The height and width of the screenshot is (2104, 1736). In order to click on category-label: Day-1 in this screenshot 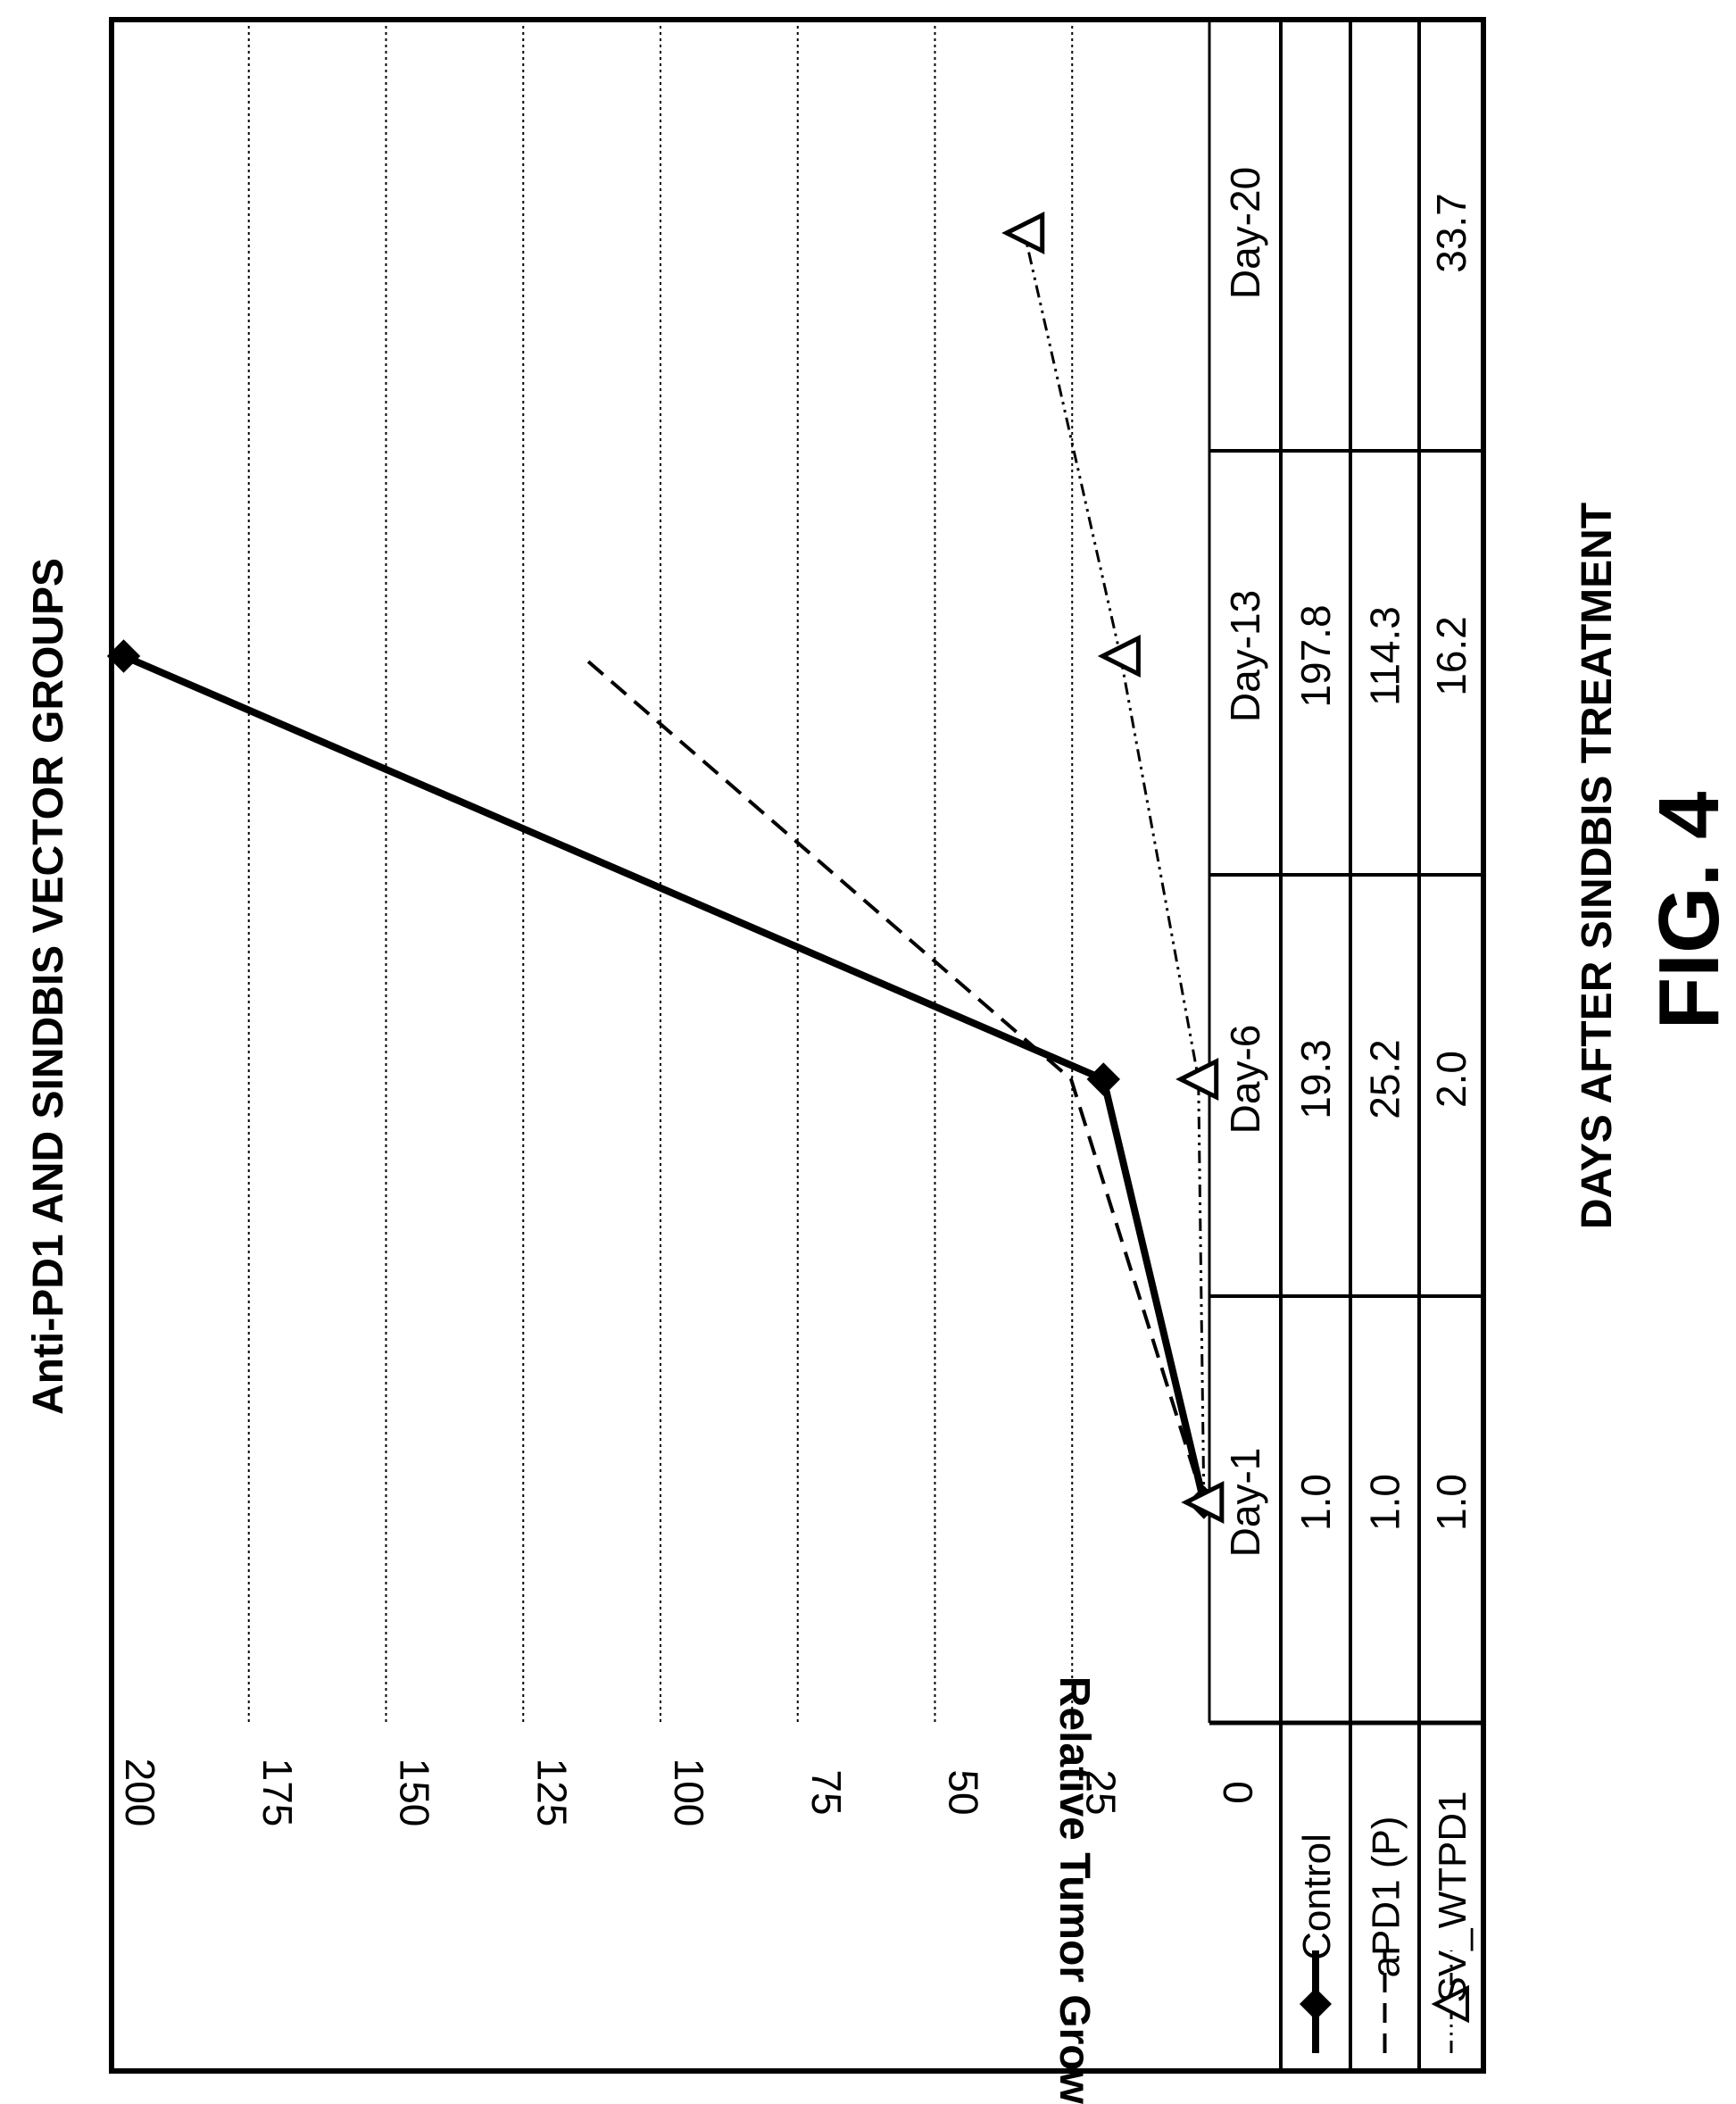, I will do `click(1245, 1503)`.